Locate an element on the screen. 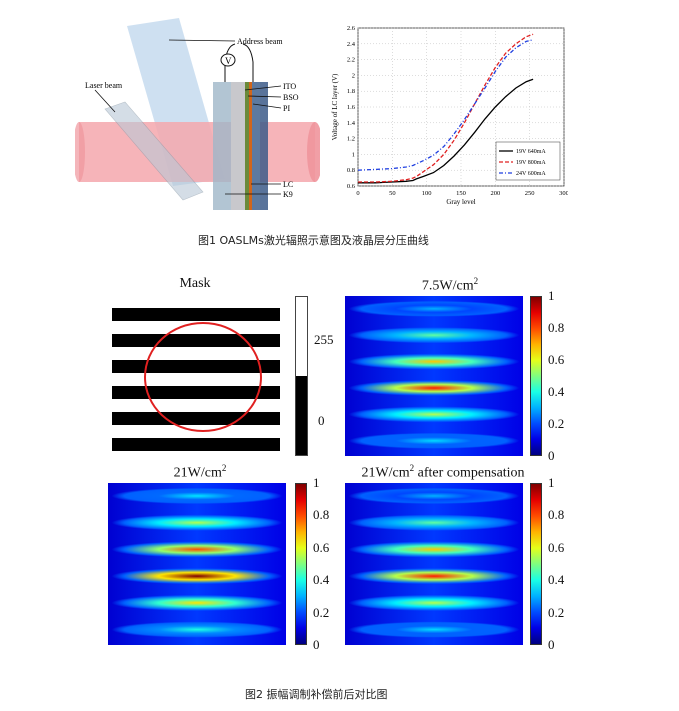 This screenshot has width=679, height=711. lc-layer is located at coordinates (250, 146).